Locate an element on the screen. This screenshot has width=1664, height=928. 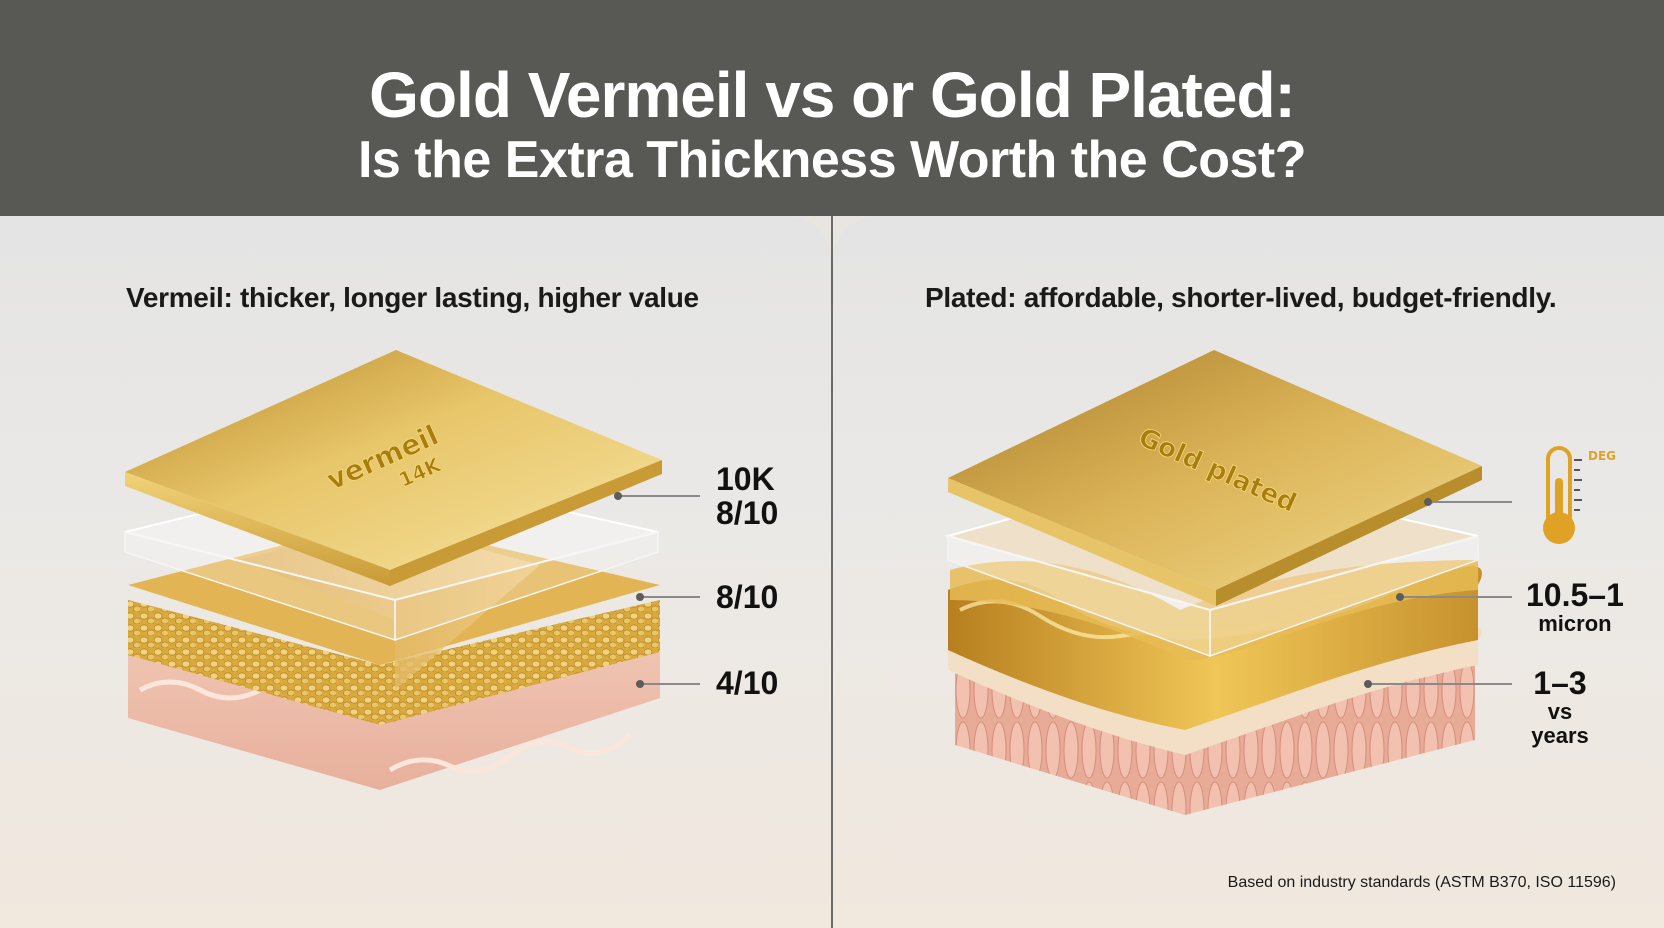
vermeil-leader-lines is located at coordinates (659, 590).